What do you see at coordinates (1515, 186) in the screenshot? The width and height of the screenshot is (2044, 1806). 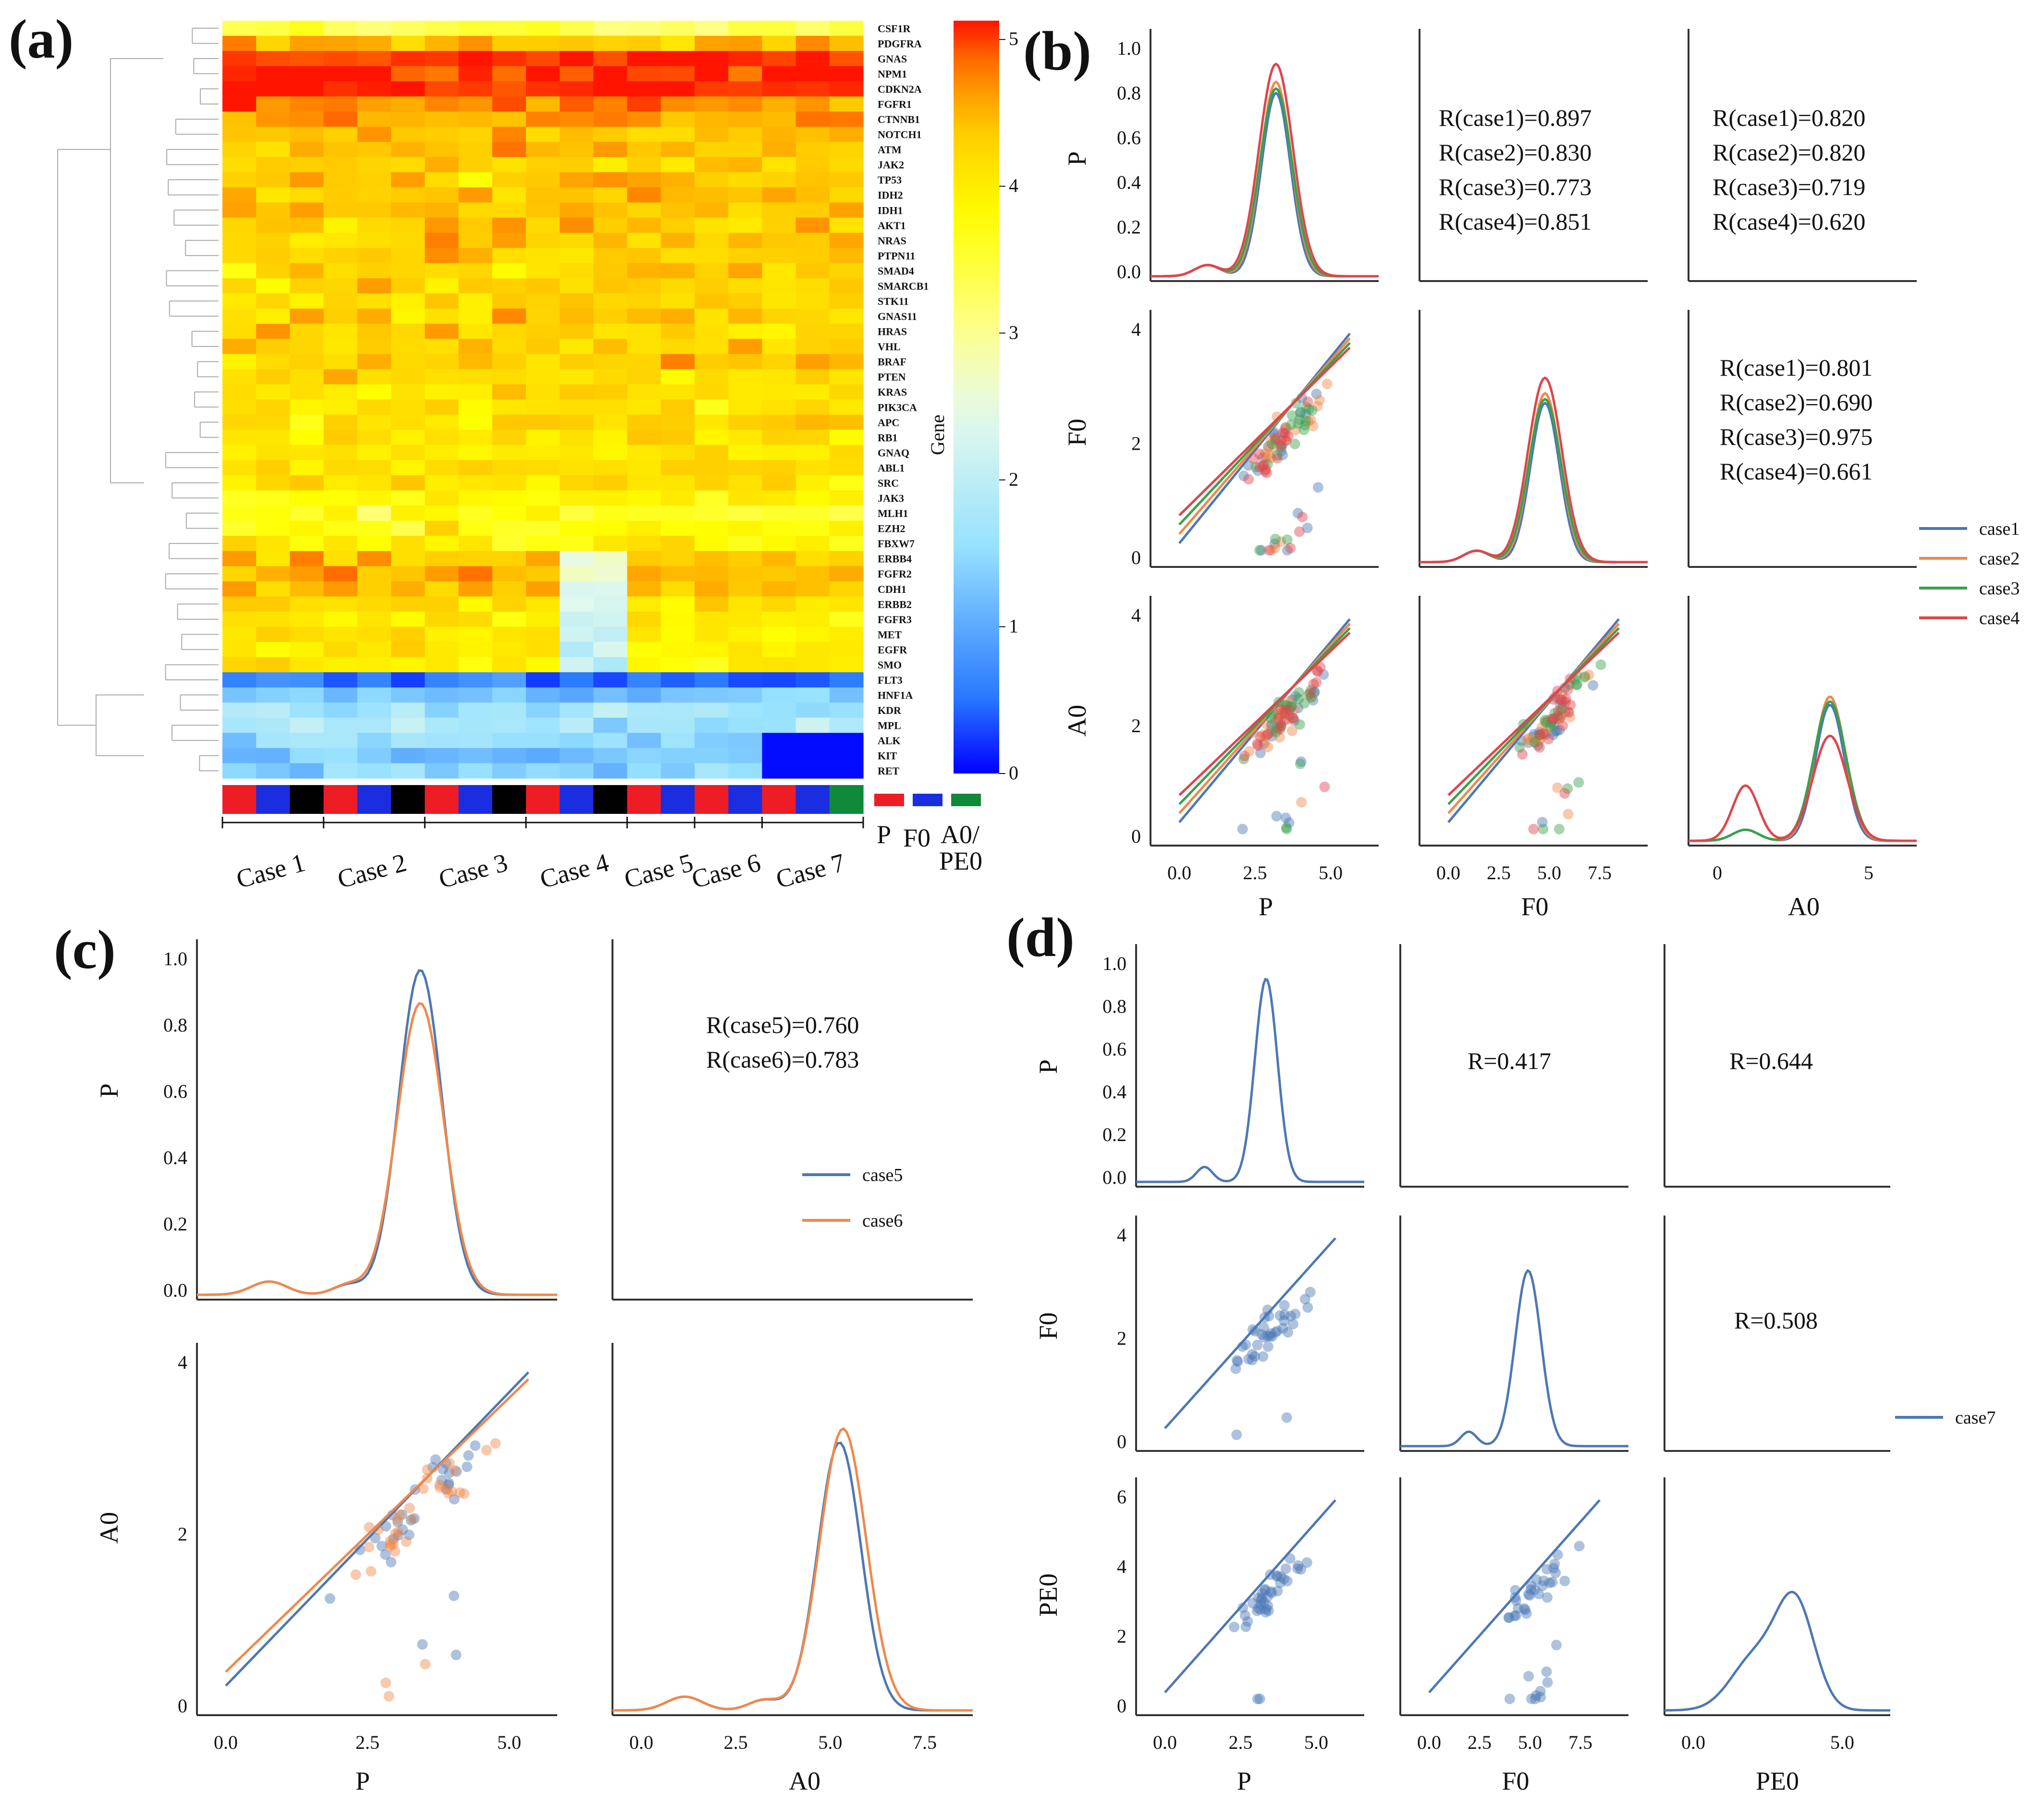 I see `correlation-text: R(case3)=0.773` at bounding box center [1515, 186].